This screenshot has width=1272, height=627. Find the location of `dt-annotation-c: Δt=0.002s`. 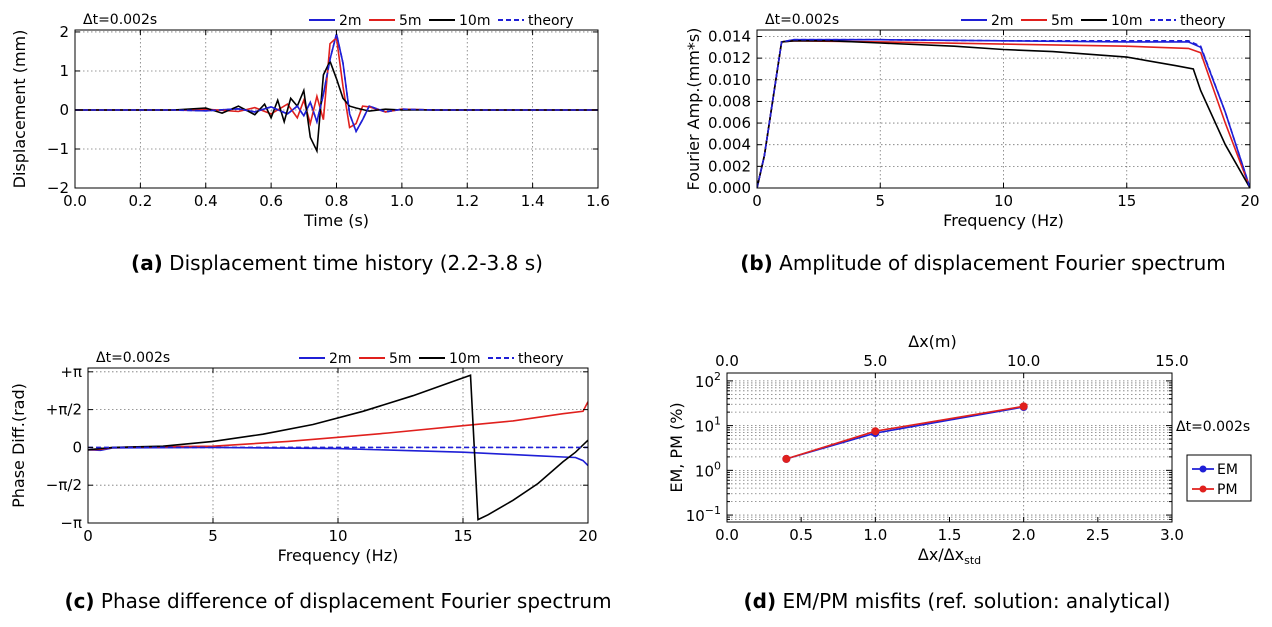

dt-annotation-c: Δt=0.002s is located at coordinates (133, 358).